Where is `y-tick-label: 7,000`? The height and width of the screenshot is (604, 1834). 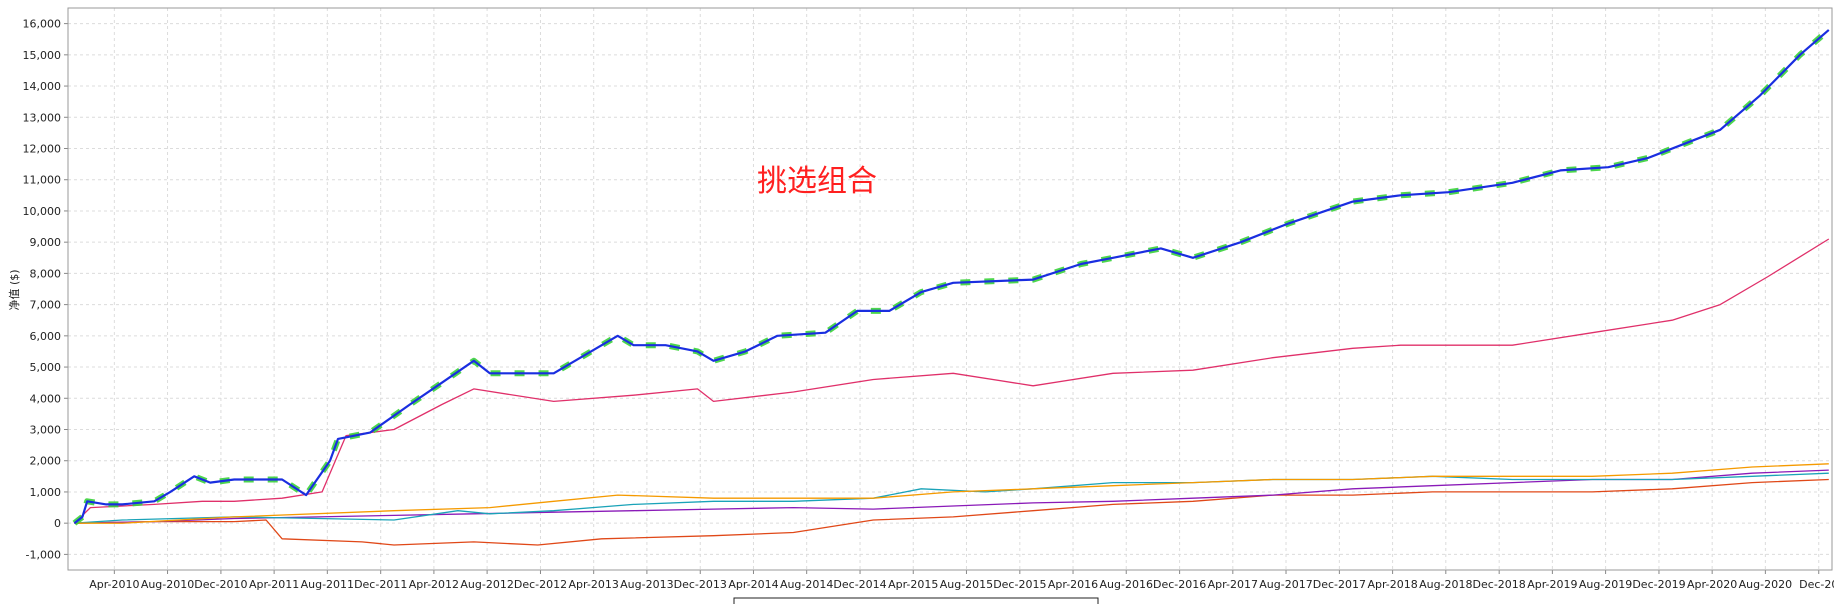
y-tick-label: 7,000 is located at coordinates (46, 305).